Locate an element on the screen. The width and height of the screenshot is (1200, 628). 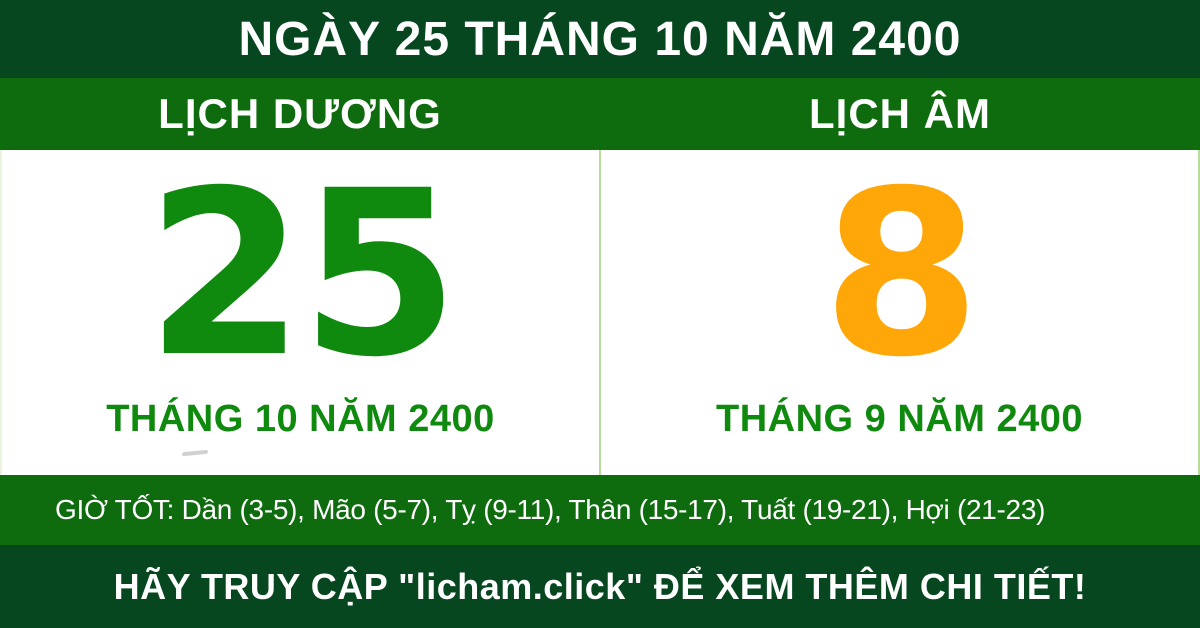
calendar-type-bar: LỊCH DƯƠNG LỊCH ÂM is located at coordinates (600, 114).